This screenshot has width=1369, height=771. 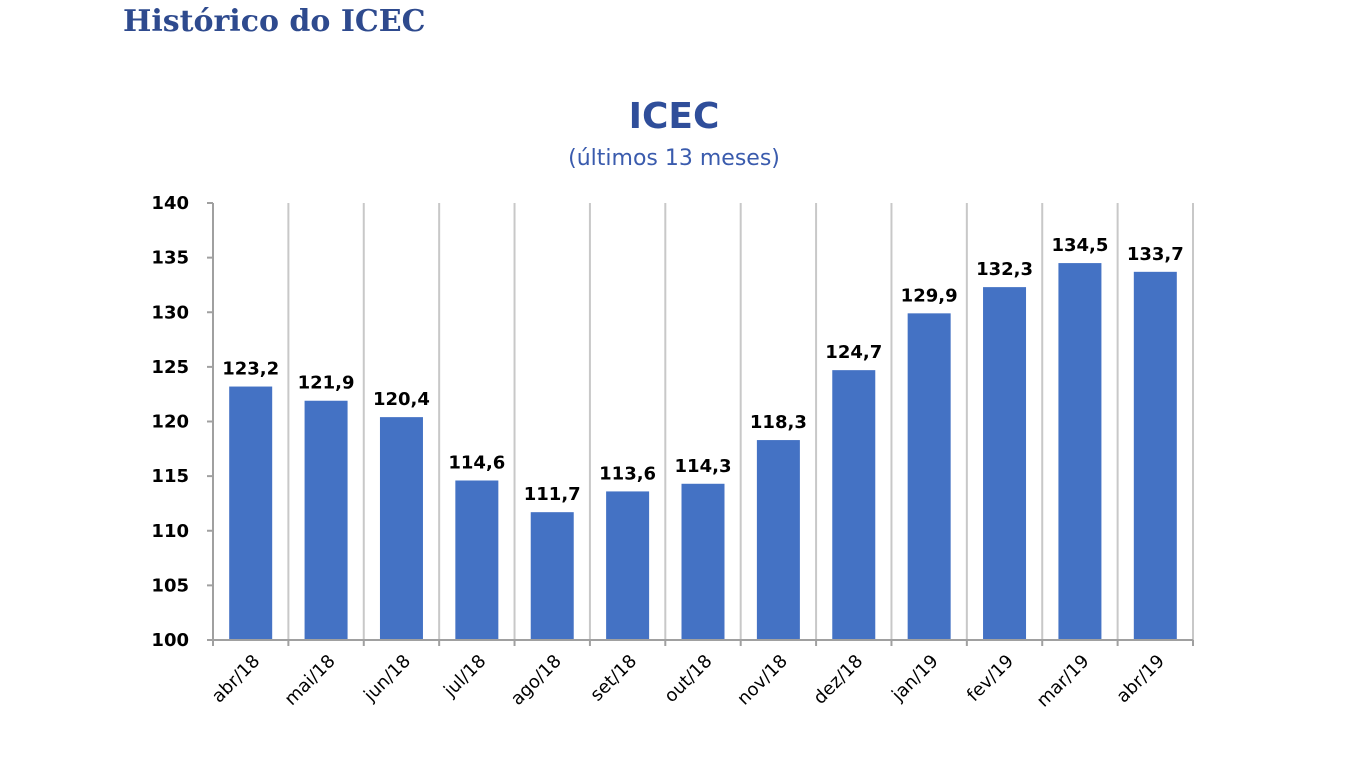 I want to click on data-label: 134,5, so click(x=1079, y=245).